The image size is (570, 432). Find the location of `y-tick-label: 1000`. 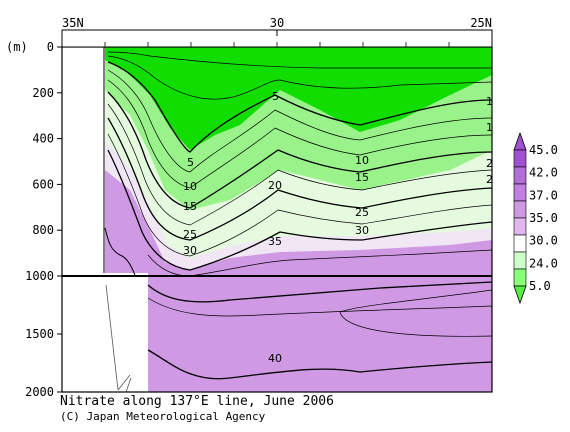

y-tick-label: 1000 is located at coordinates (39, 276).